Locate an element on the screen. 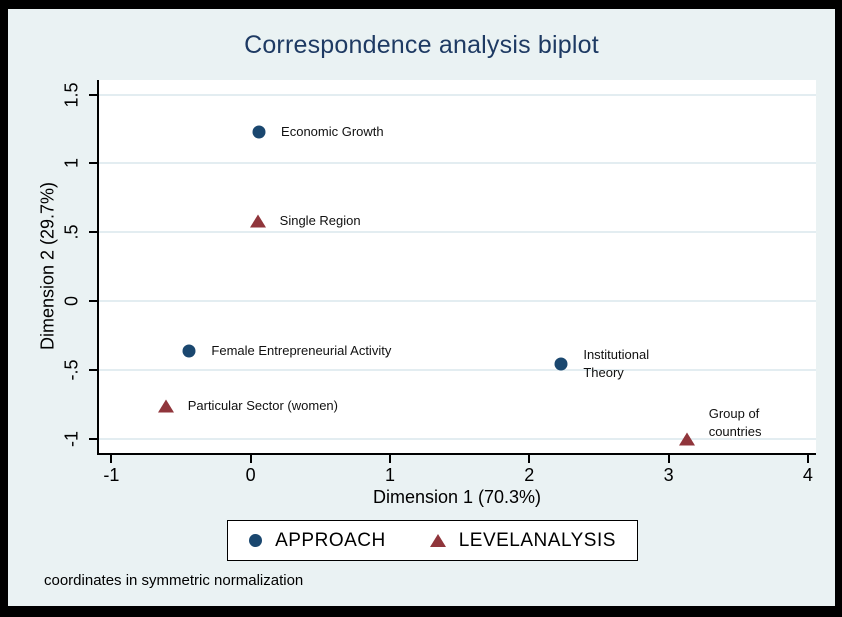 The height and width of the screenshot is (617, 842). legend-item-approach: APPROACH is located at coordinates (317, 541).